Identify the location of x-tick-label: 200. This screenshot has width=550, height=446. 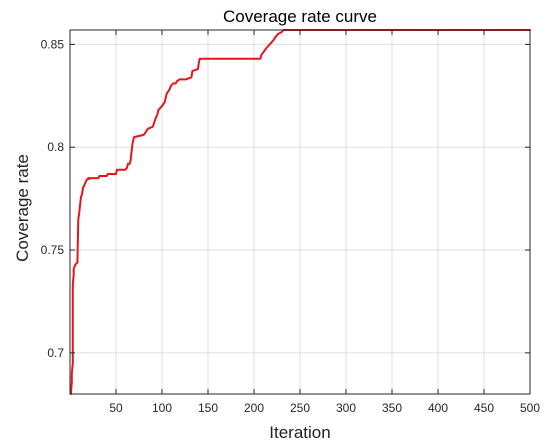
(254, 408).